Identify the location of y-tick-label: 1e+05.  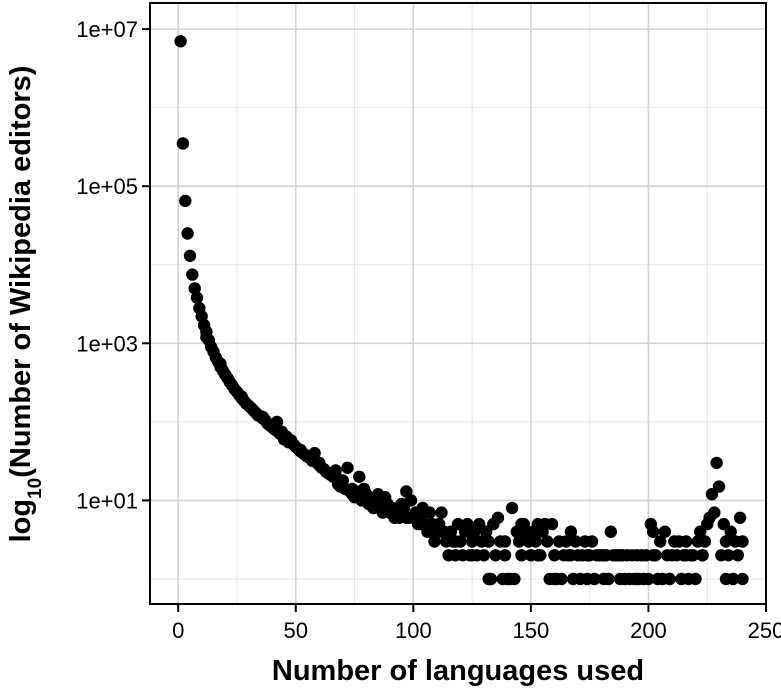
(107, 186).